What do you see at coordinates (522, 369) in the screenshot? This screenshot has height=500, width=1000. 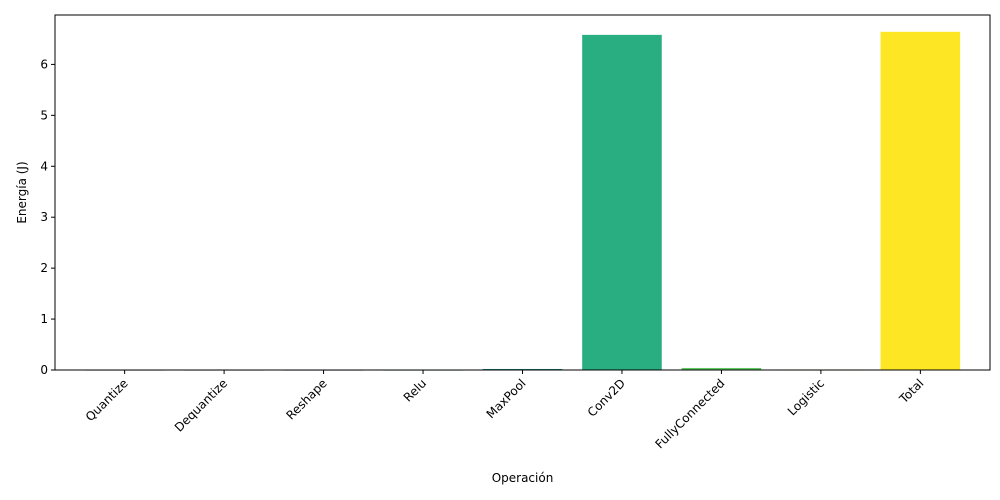 I see `bar-maxpool` at bounding box center [522, 369].